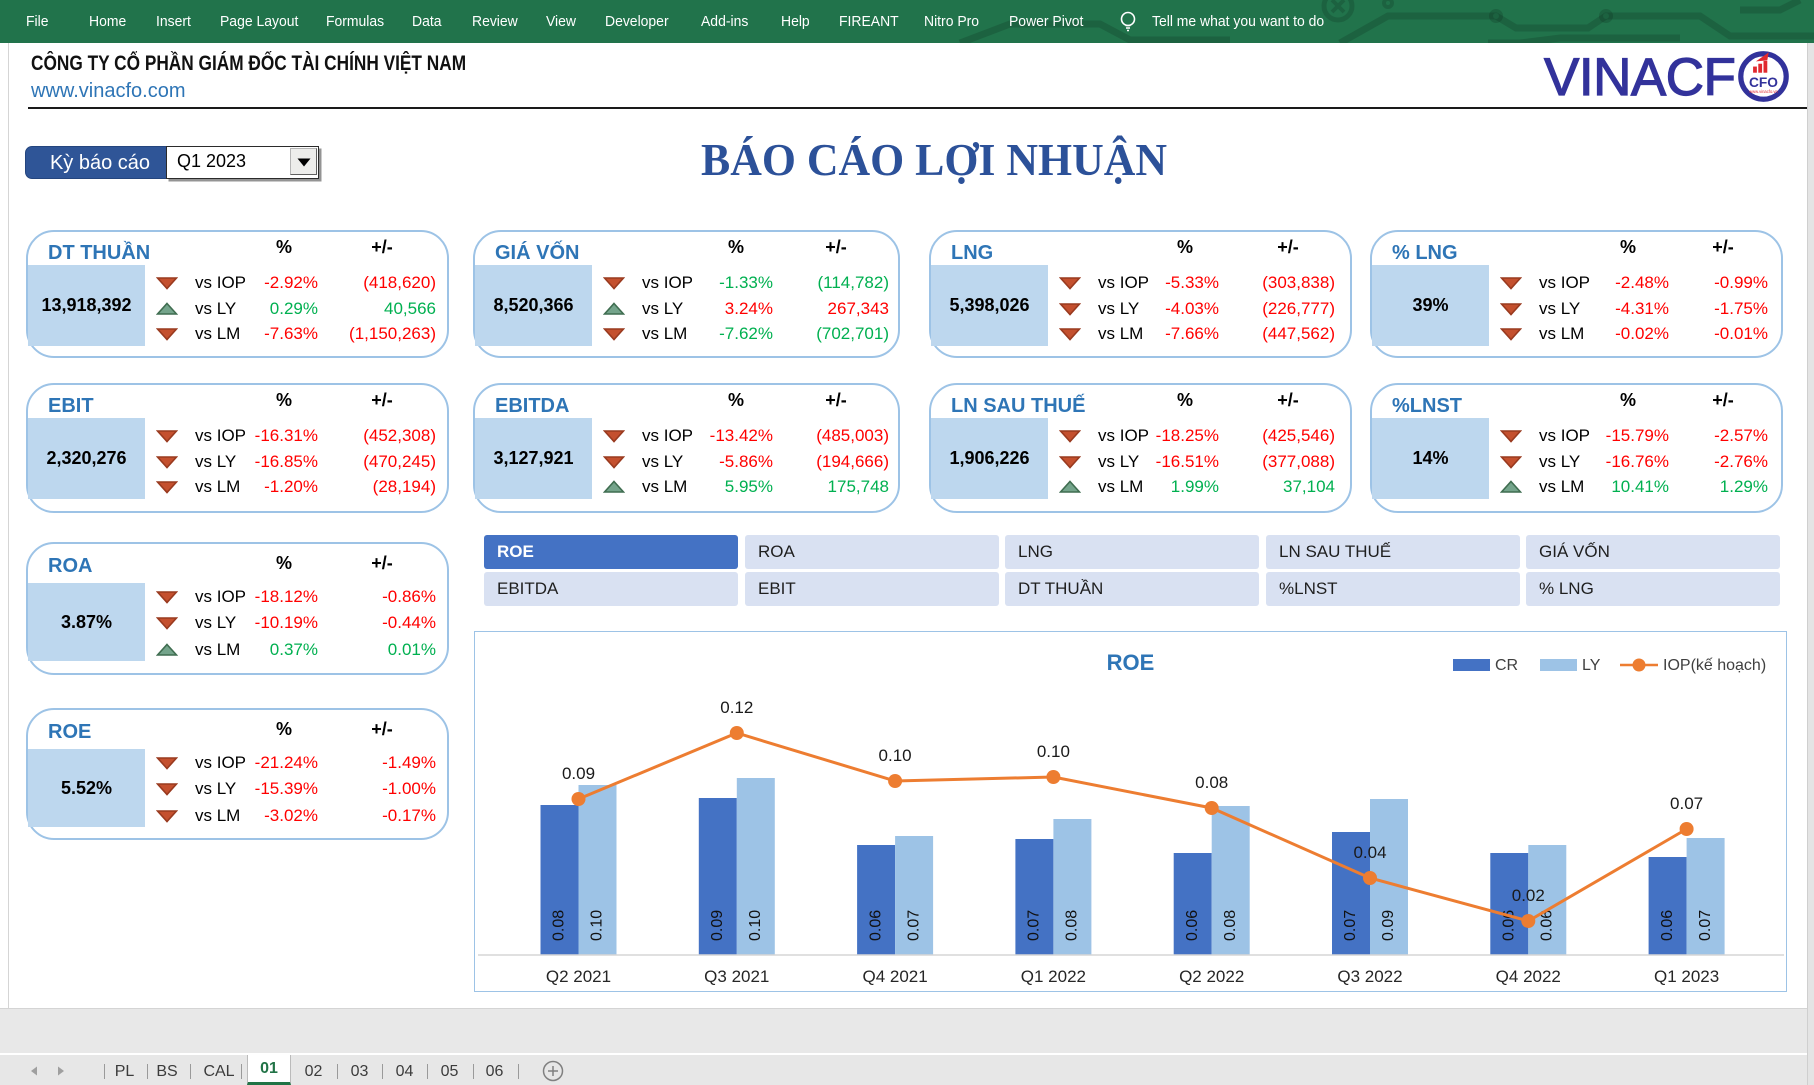 This screenshot has height=1085, width=1814. I want to click on svg-text: Q4 2022, so click(1528, 976).